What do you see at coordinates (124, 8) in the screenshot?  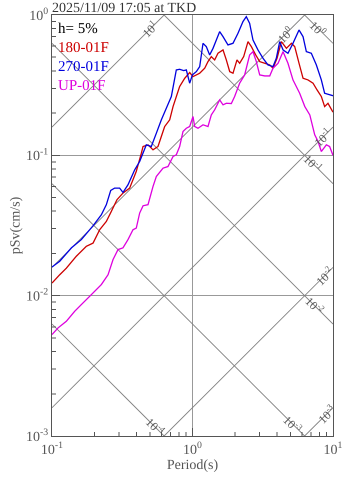 I see `chart-title: 2025/11/09 17:05 at TKD` at bounding box center [124, 8].